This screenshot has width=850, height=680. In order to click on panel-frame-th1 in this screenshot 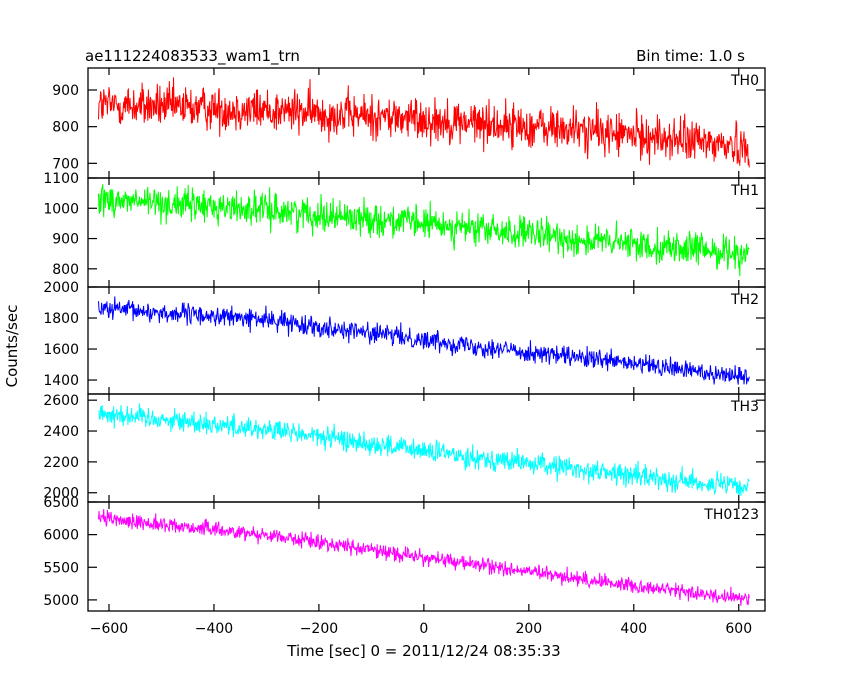, I will do `click(426, 232)`.